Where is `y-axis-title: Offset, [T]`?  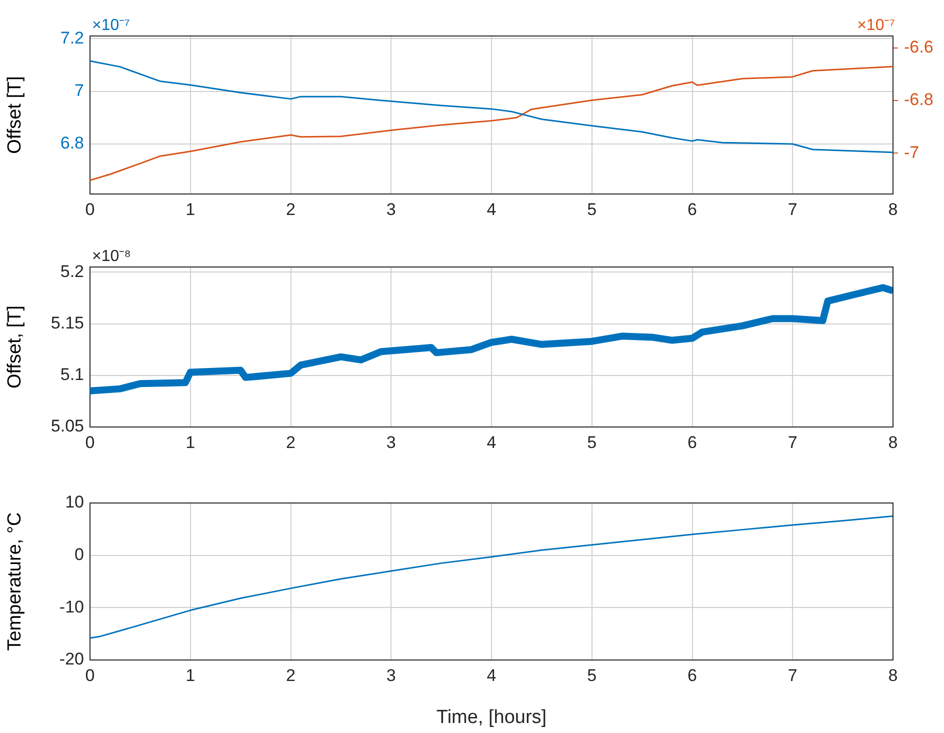
y-axis-title: Offset, [T] is located at coordinates (15, 347).